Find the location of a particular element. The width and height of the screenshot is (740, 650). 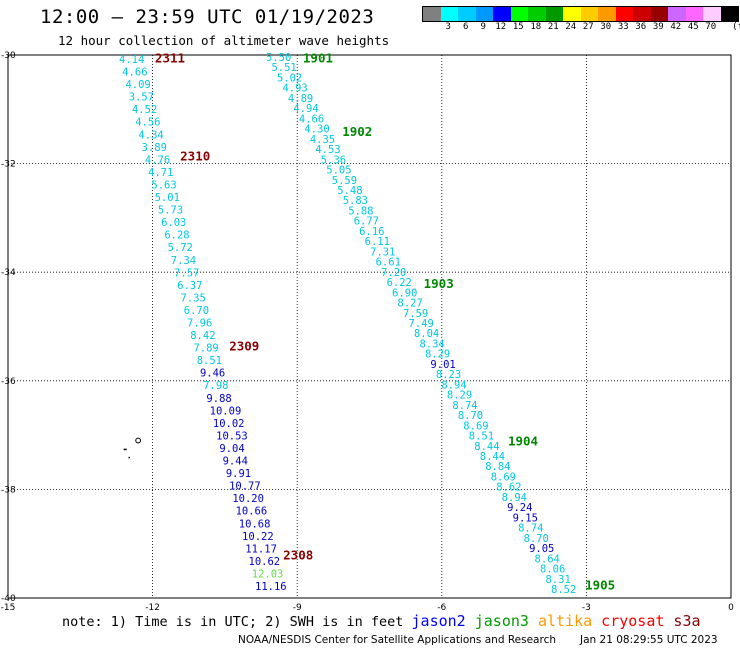

pass-label: 1905 is located at coordinates (600, 584).